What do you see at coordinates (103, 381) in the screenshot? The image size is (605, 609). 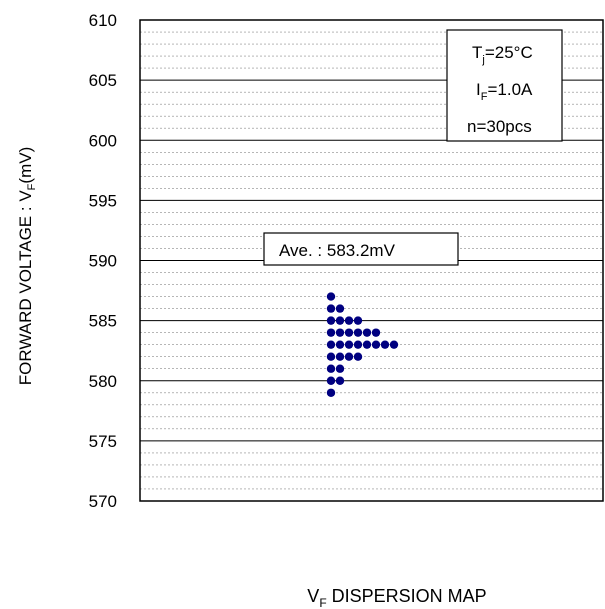 I see `y-tick-label: 580` at bounding box center [103, 381].